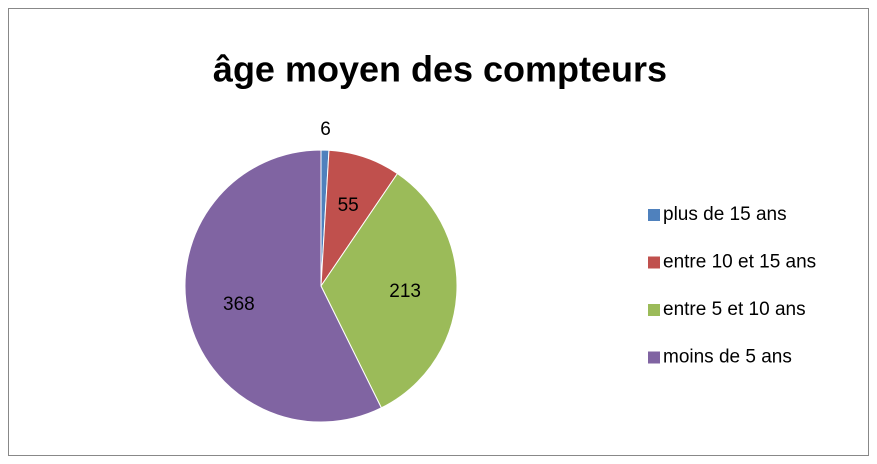 Image resolution: width=877 pixels, height=464 pixels. I want to click on legend-label: entre 10 et 15 ans, so click(739, 262).